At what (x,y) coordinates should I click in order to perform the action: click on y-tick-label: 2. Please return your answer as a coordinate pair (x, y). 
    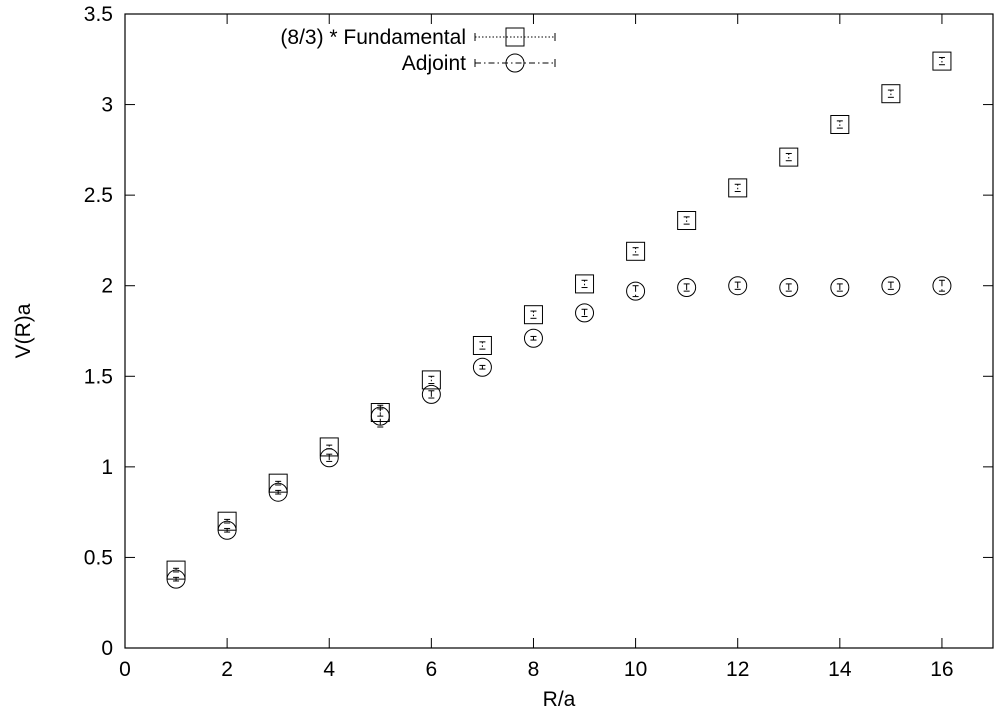
    Looking at the image, I should click on (107, 286).